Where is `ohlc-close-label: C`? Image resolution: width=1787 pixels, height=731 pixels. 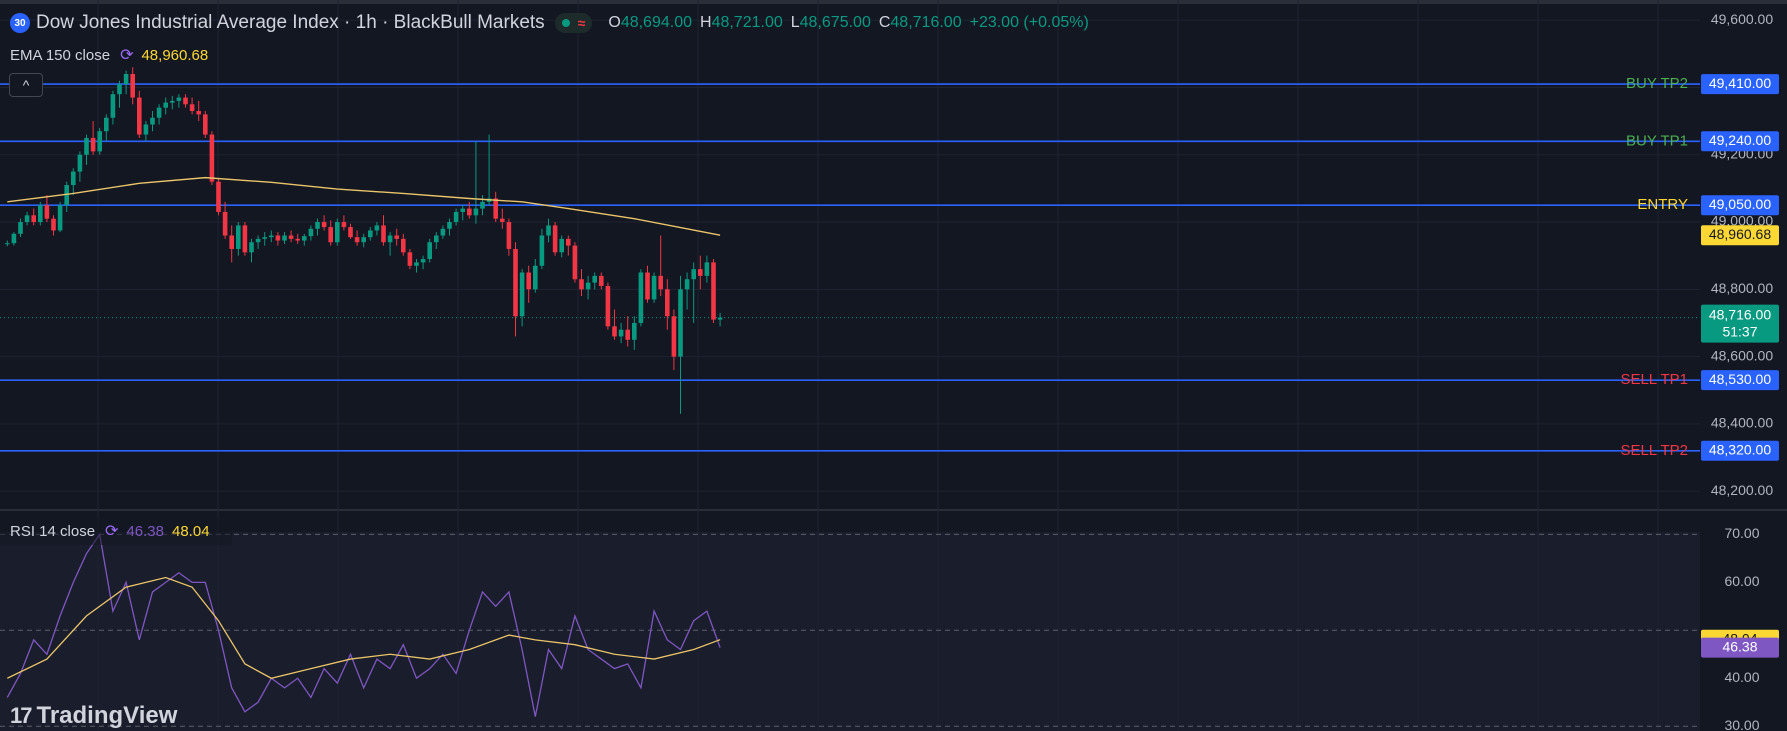 ohlc-close-label: C is located at coordinates (884, 22).